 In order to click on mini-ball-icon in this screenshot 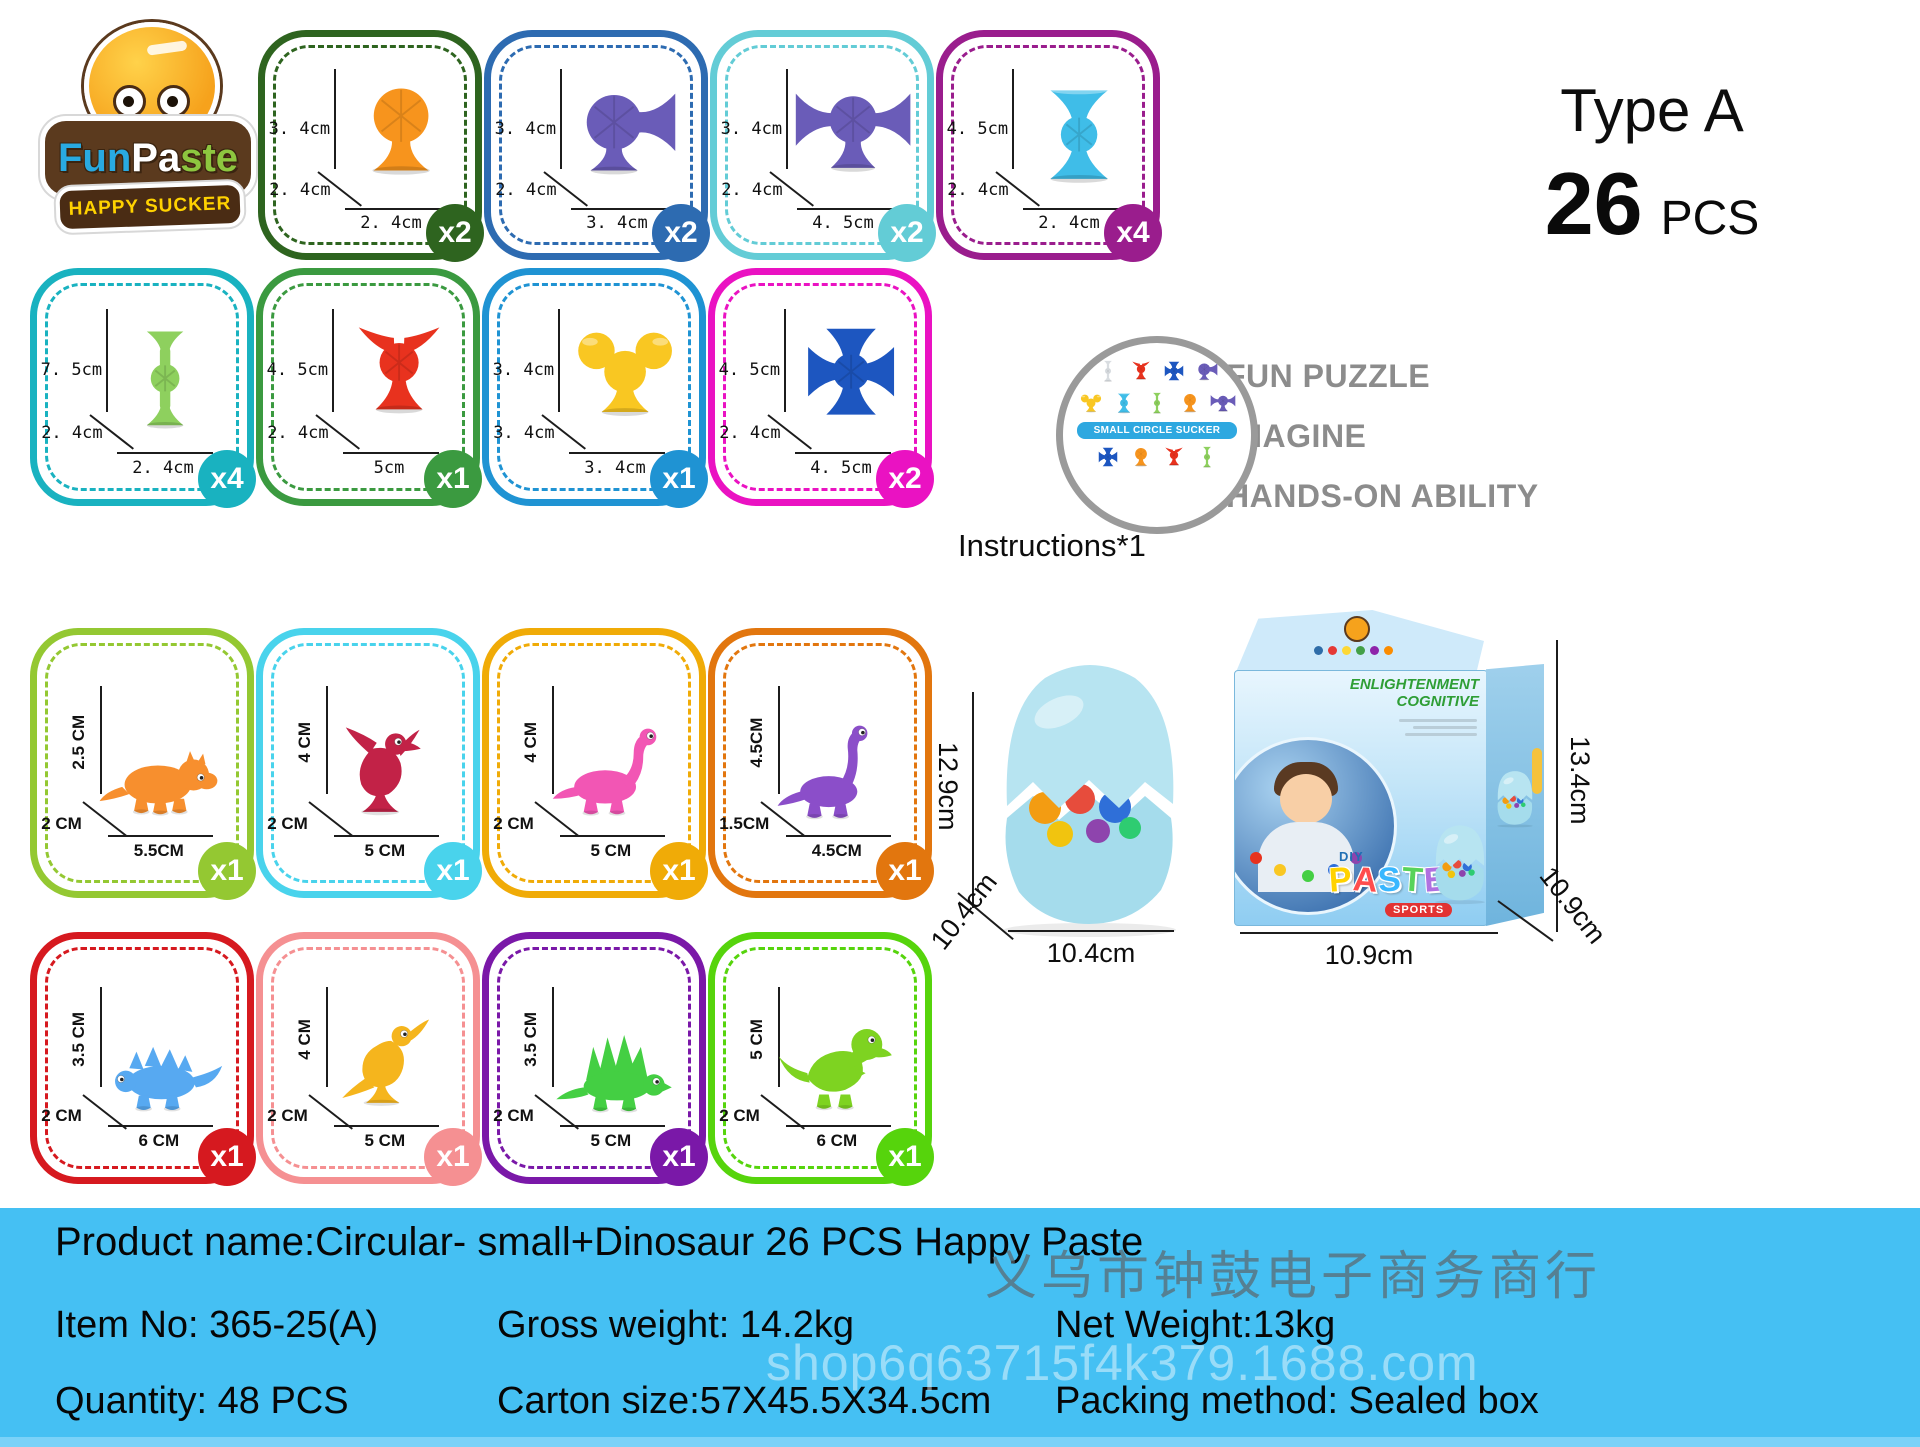, I will do `click(1190, 403)`.